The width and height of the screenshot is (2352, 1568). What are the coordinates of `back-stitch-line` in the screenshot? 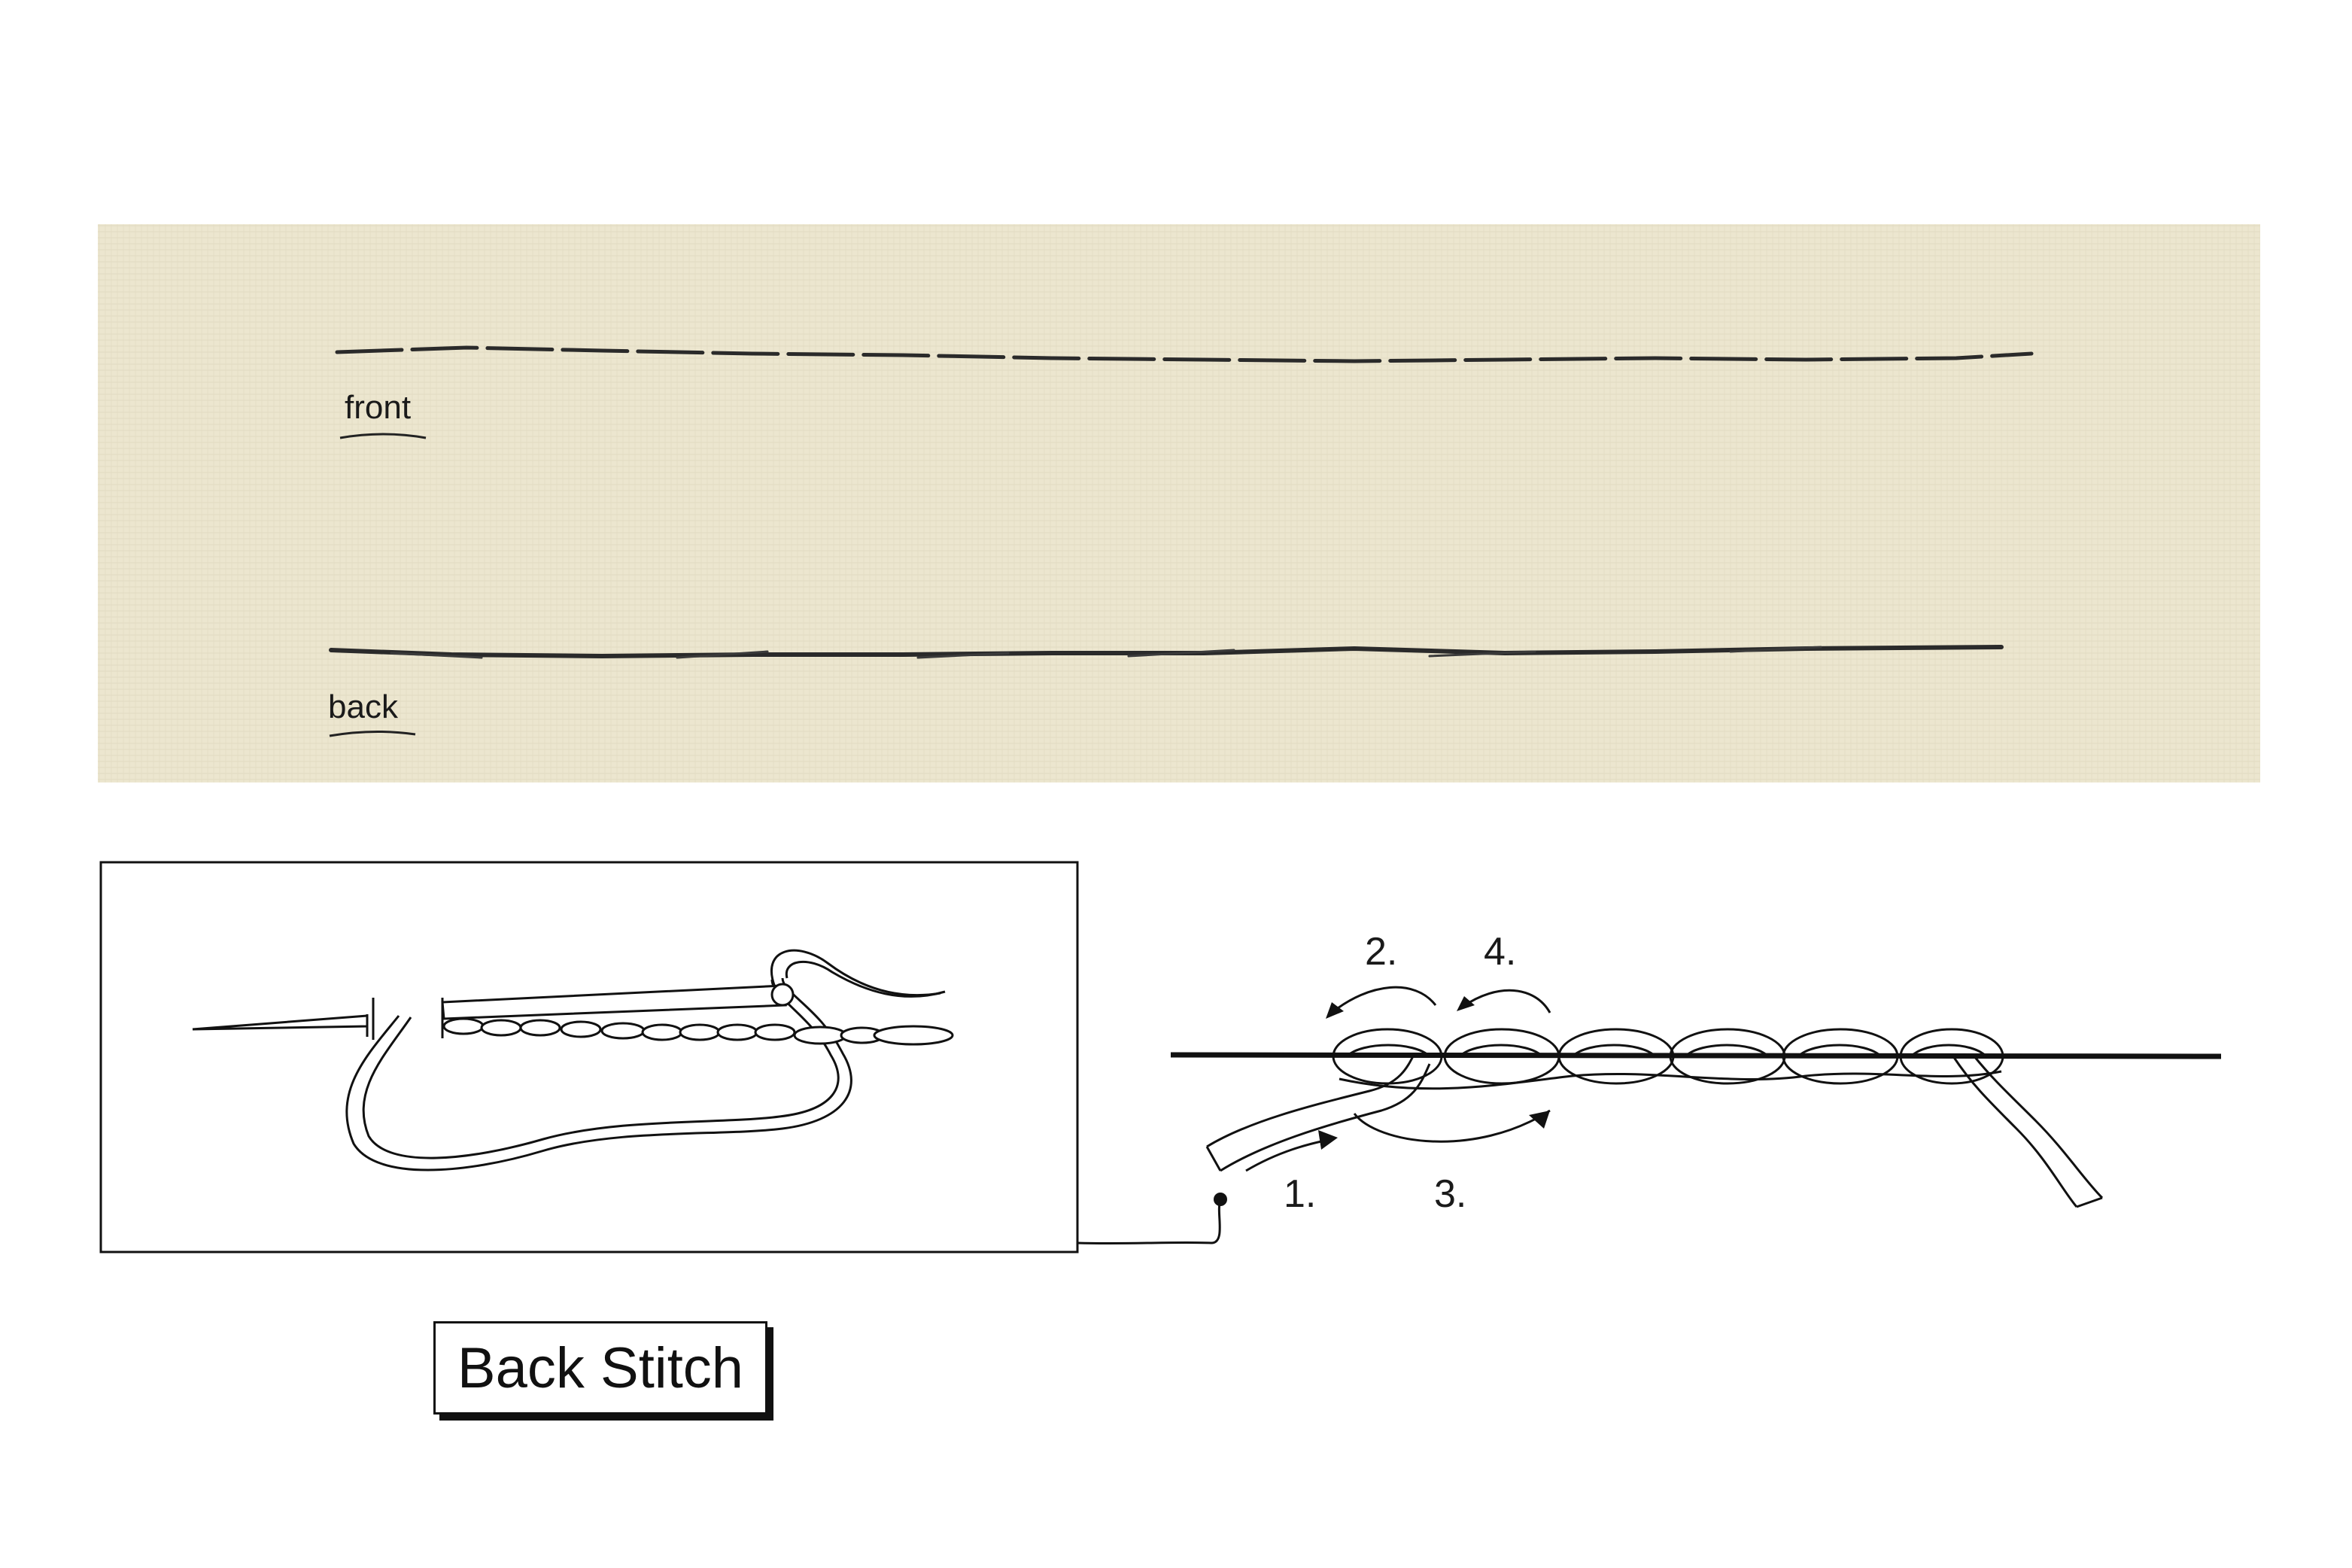 It's located at (1166, 652).